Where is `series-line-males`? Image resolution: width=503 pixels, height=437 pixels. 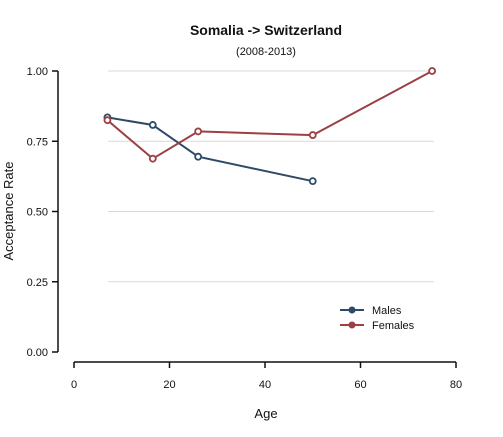 series-line-males is located at coordinates (210, 149).